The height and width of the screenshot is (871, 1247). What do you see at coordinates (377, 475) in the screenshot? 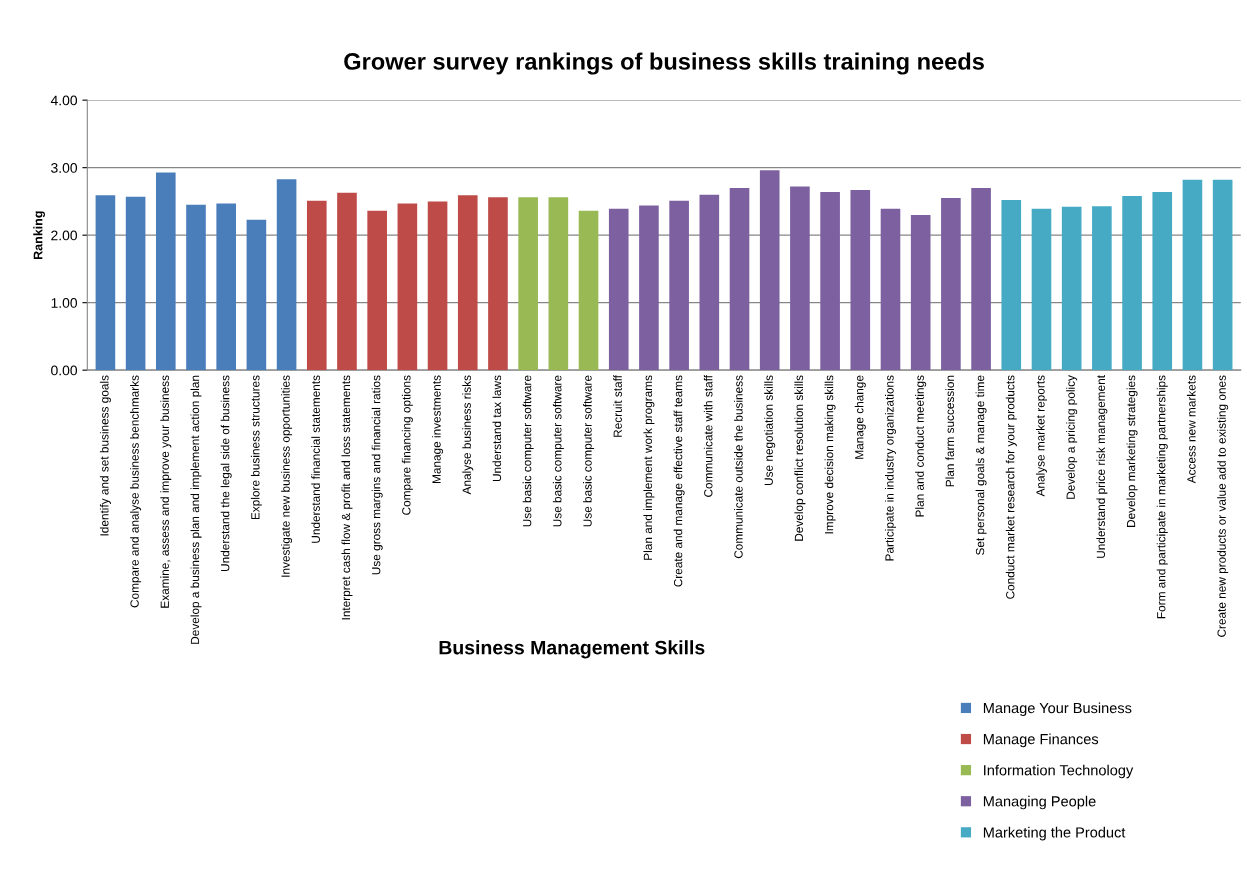
I see `x-tick-label: Use gross margins and financial ratios` at bounding box center [377, 475].